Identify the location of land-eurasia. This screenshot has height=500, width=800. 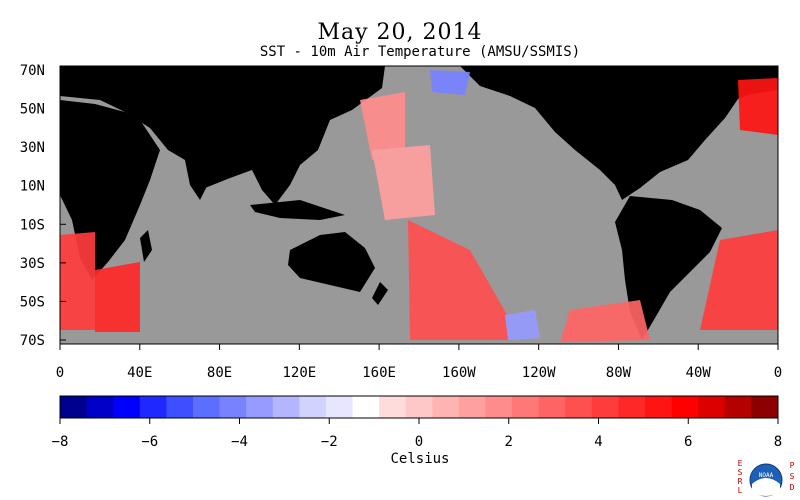
(222, 135).